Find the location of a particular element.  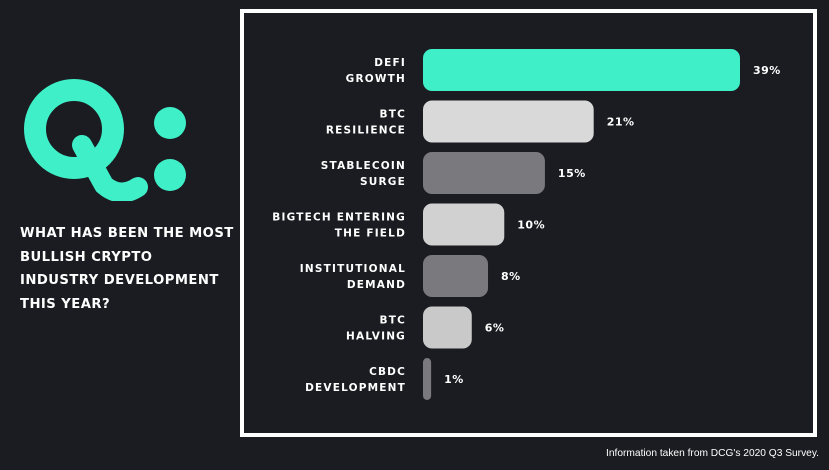

category-label: GROWTH is located at coordinates (376, 79).